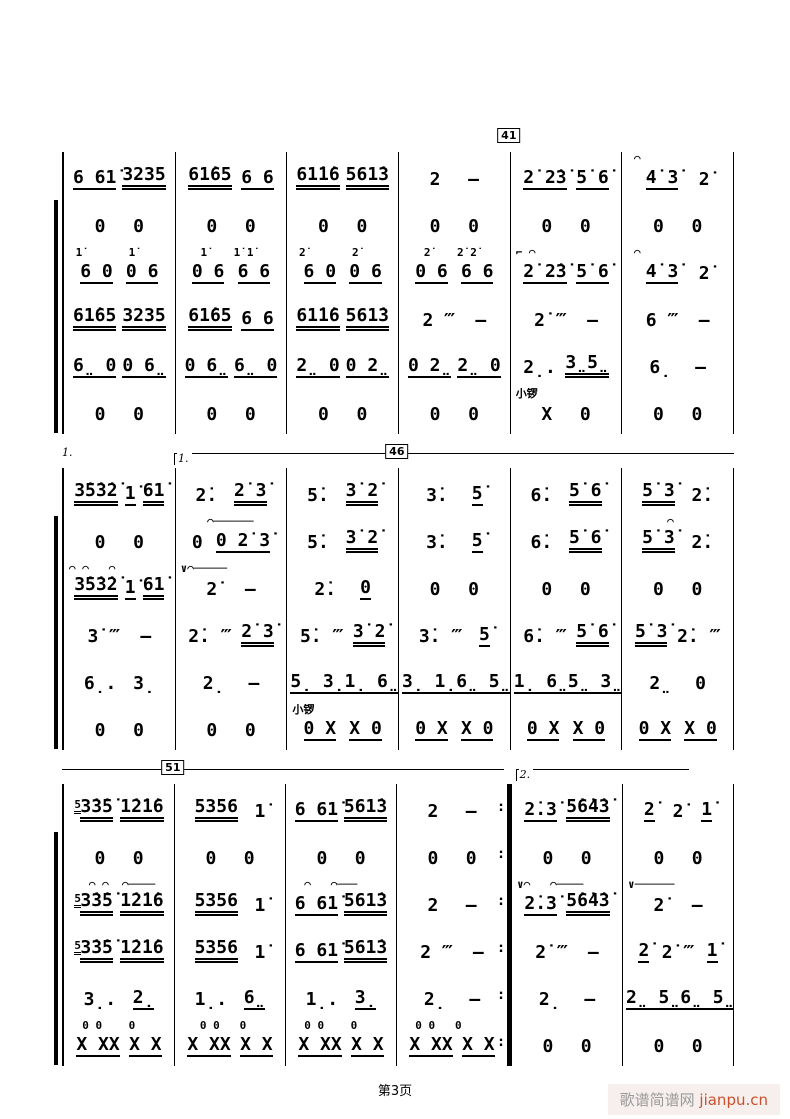 Image resolution: width=790 pixels, height=1119 pixels. I want to click on measure: 0 X X 0, so click(455, 726).